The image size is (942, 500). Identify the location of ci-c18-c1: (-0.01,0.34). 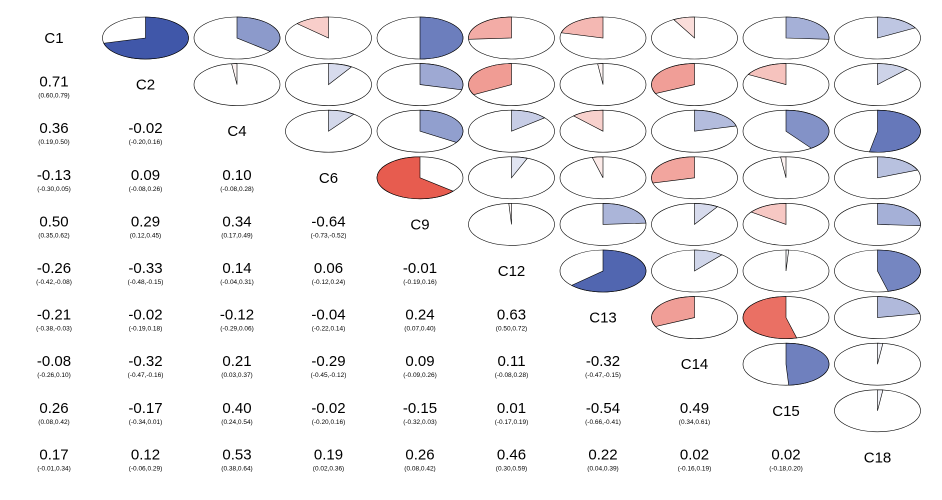
(54, 468).